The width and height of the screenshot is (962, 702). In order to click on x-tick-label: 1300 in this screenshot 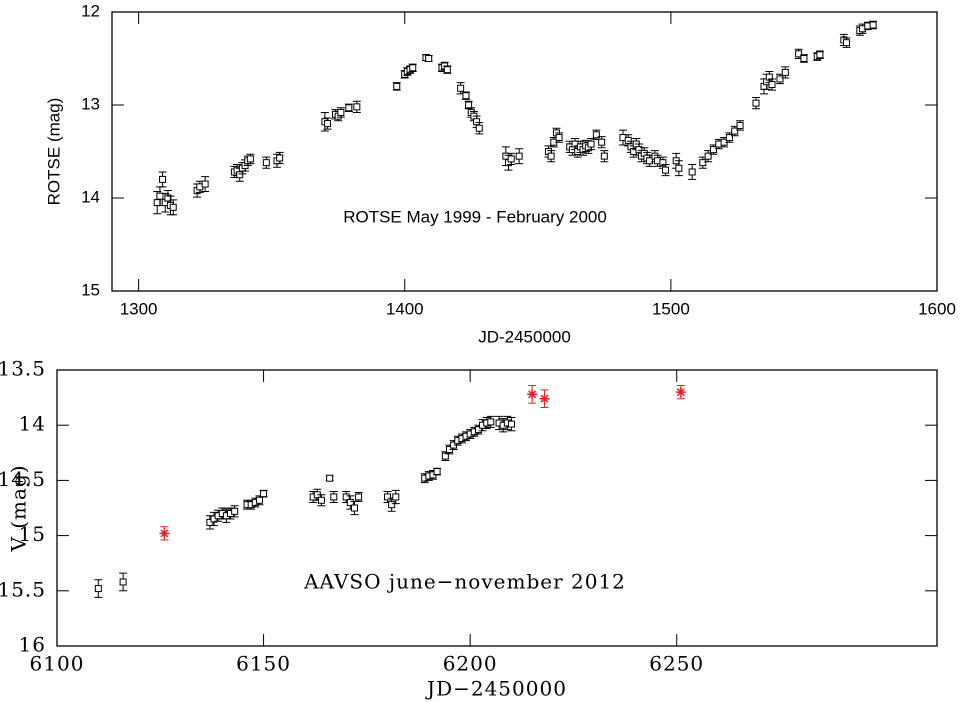, I will do `click(139, 308)`.